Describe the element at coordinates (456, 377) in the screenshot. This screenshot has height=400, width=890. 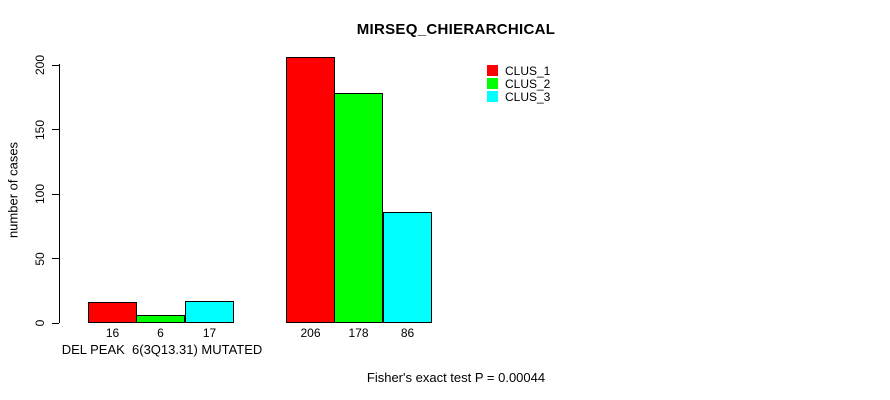
I see `fisher-test-annotation: Fisher's exact test P = 0.00044` at that location.